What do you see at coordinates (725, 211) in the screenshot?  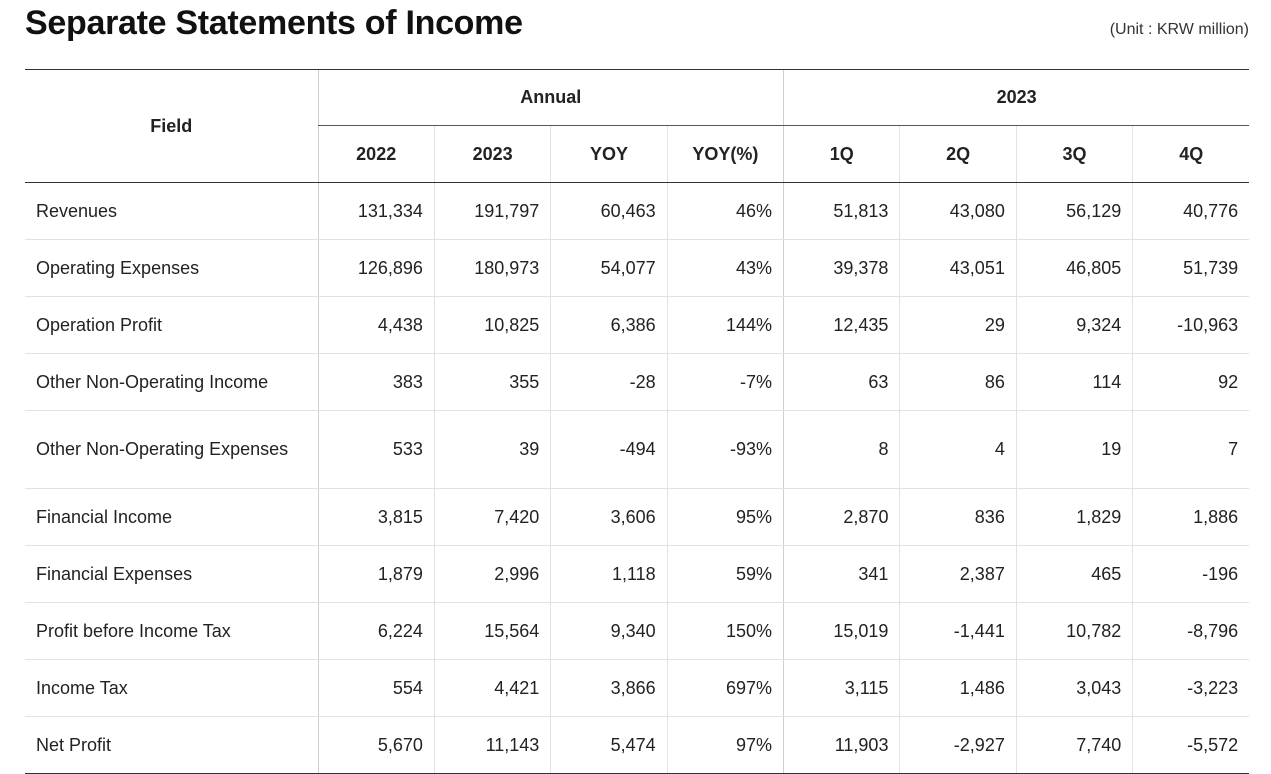 I see `cell-yoy-pct: 46%` at bounding box center [725, 211].